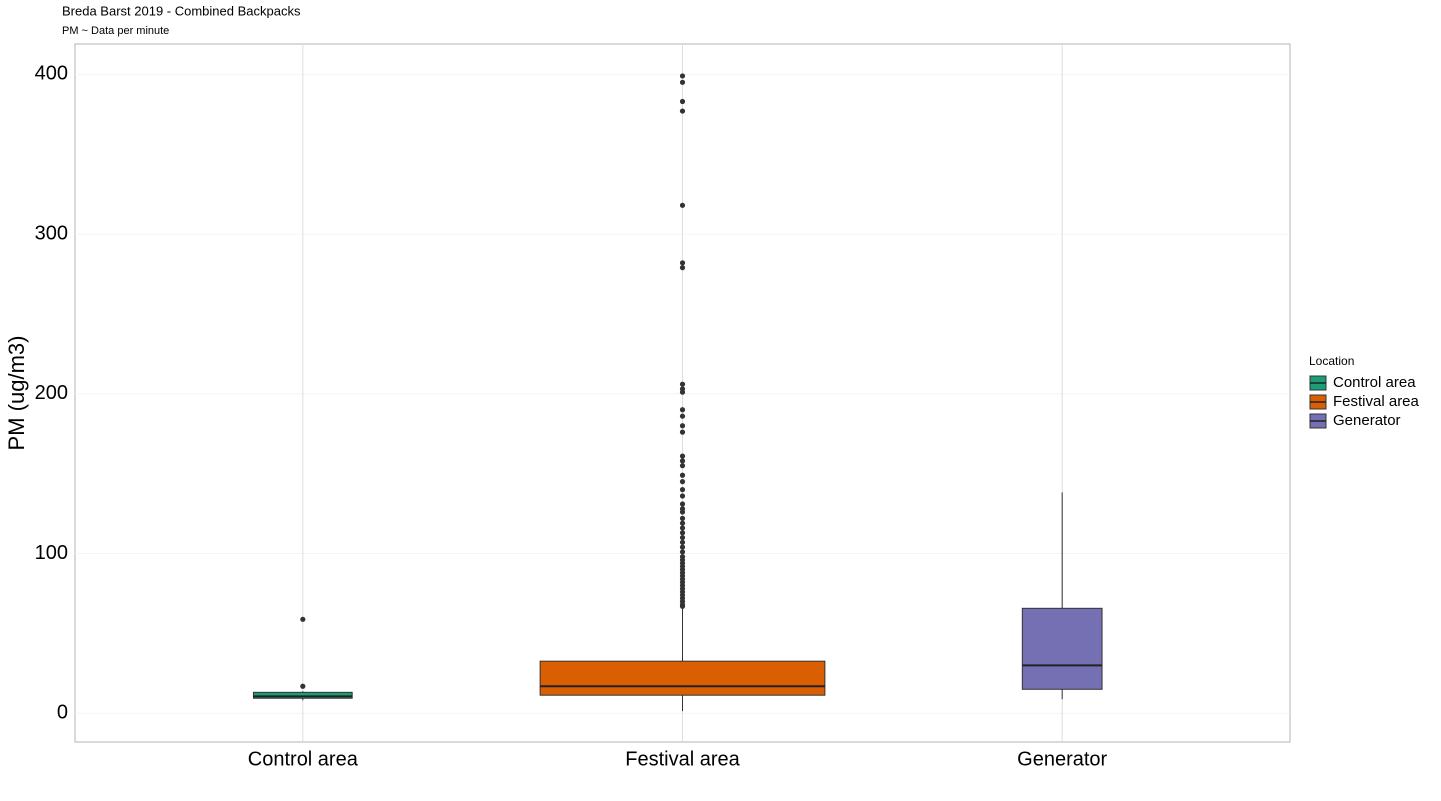  I want to click on legend-title: Location, so click(1331, 361).